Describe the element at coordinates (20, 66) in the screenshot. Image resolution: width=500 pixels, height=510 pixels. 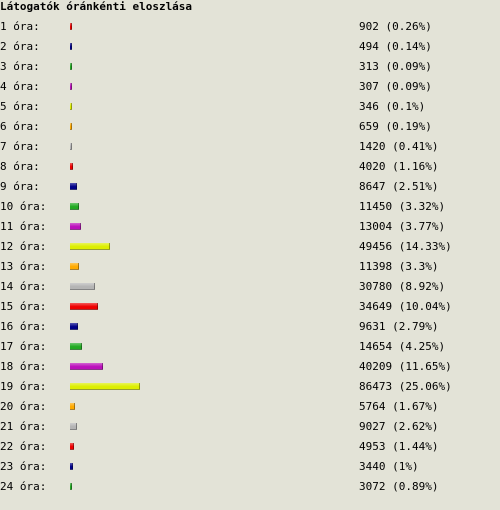
I see `hour-label: 3 óra:` at that location.